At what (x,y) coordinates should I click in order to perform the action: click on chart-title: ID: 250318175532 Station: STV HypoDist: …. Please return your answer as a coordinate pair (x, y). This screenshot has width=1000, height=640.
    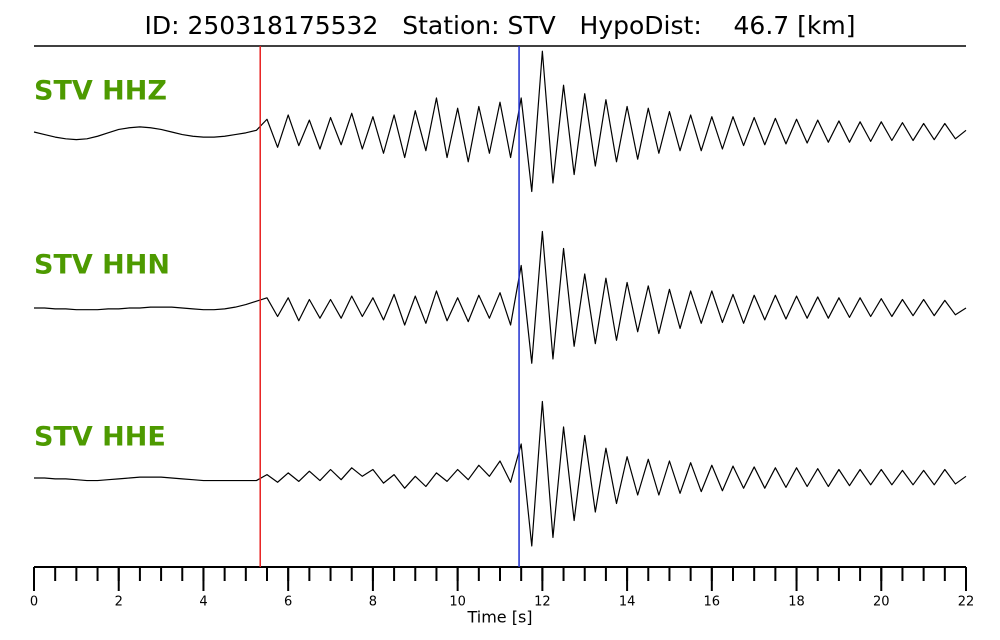
    Looking at the image, I should click on (500, 25).